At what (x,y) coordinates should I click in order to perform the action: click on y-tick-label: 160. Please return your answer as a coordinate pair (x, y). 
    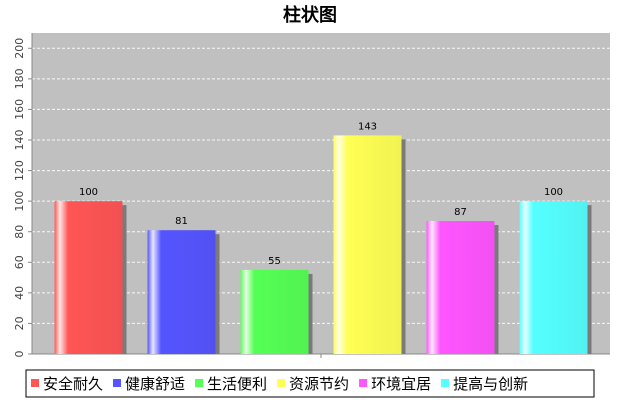
    Looking at the image, I should click on (19, 109).